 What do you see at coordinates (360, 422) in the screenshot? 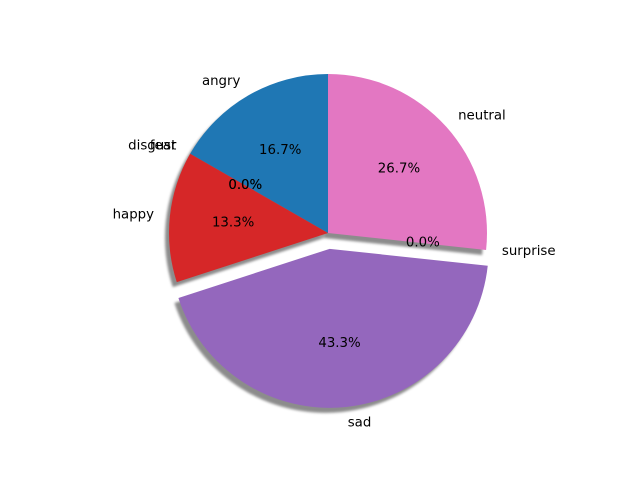
I see `slice-label-sad: sad` at bounding box center [360, 422].